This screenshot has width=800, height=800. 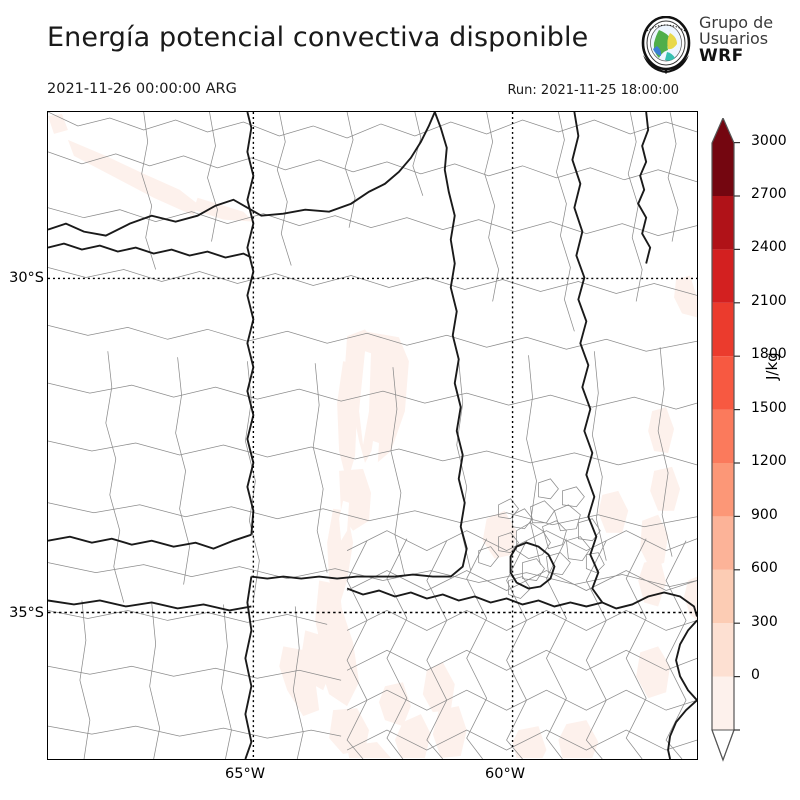 I want to click on colorbar-tick-label-2100: 2100, so click(x=769, y=301).